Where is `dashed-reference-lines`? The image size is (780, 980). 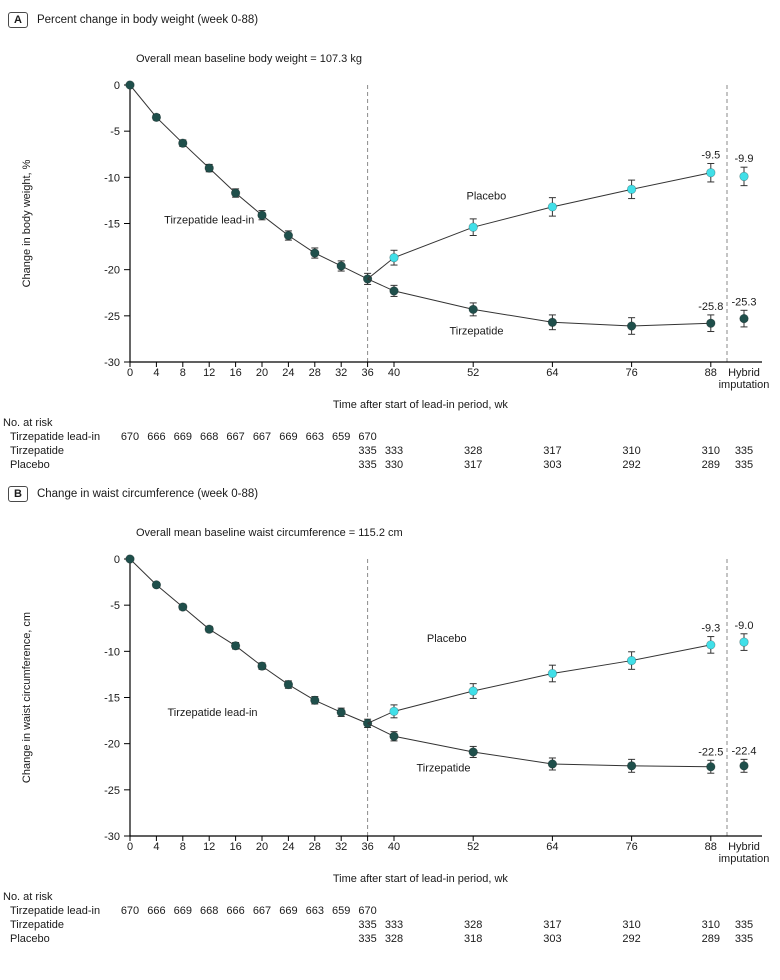
dashed-reference-lines is located at coordinates (547, 224).